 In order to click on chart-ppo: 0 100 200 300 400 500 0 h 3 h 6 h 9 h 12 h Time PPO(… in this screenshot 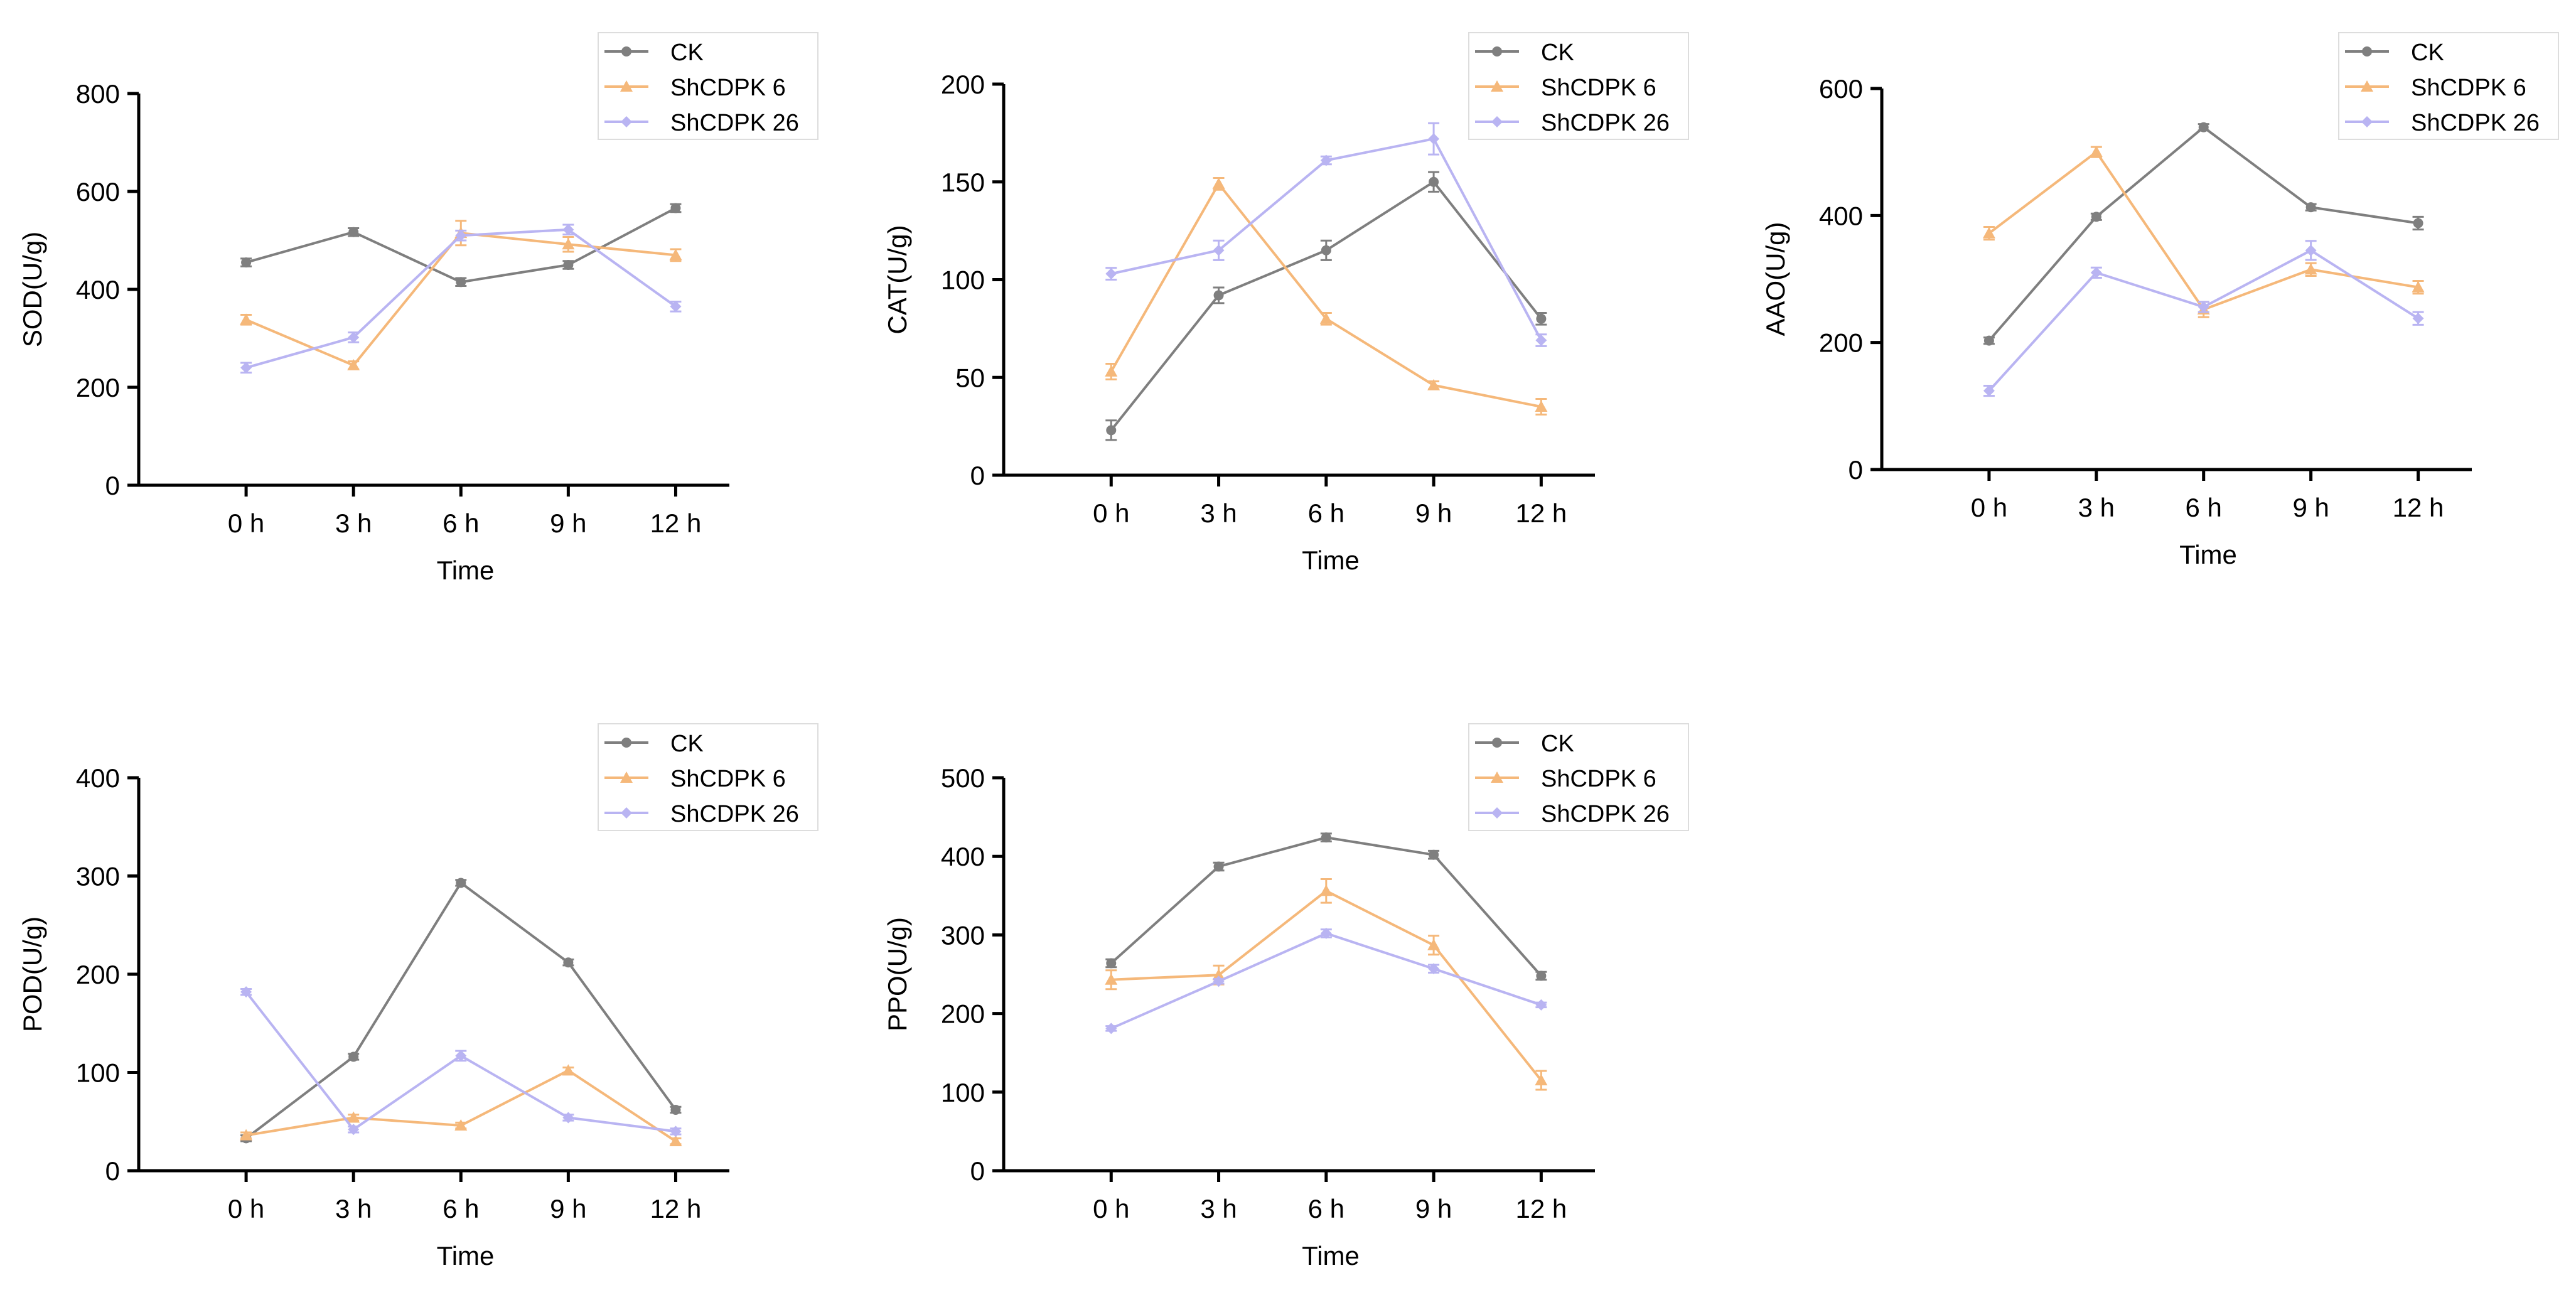, I will do `click(1286, 997)`.